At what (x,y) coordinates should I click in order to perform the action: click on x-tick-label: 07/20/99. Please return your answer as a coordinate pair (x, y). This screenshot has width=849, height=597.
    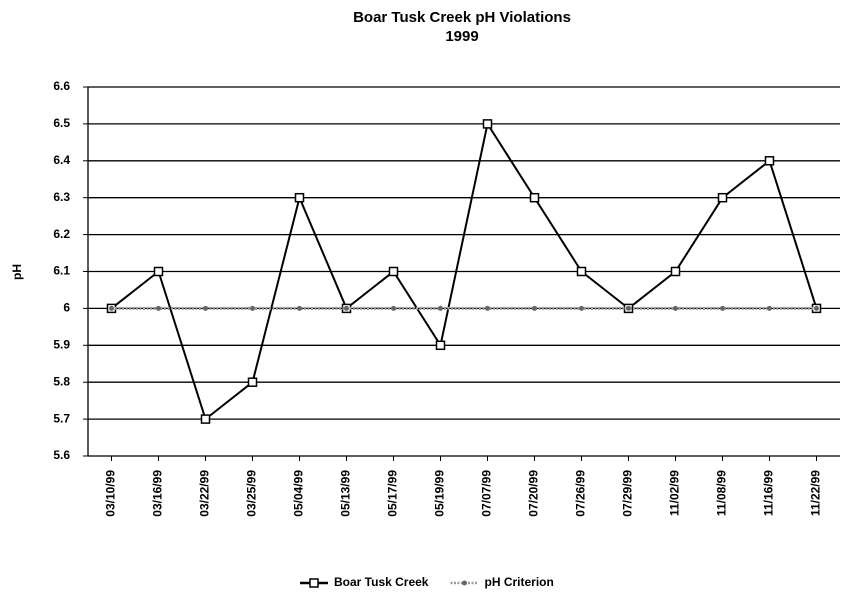
    Looking at the image, I should click on (534, 493).